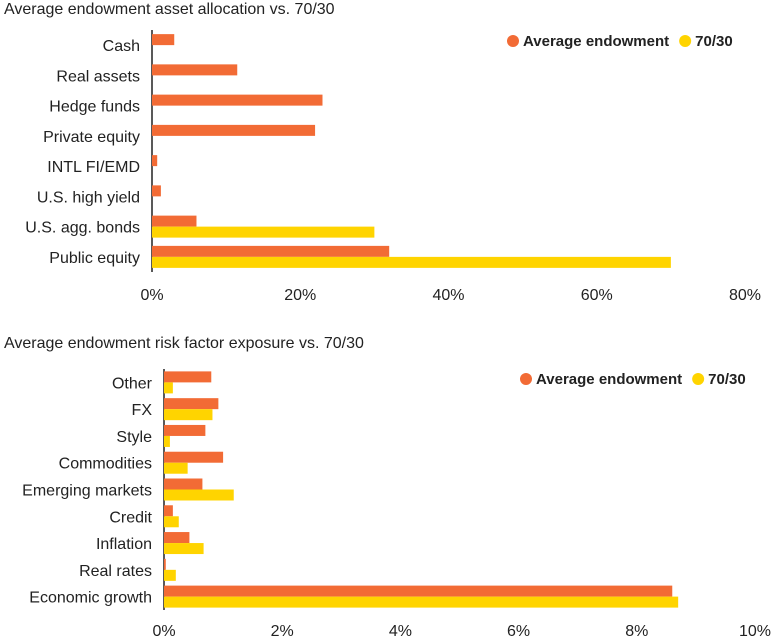 This screenshot has height=638, width=780. I want to click on category-label-0-4: INTL FI/EMD, so click(93, 167).